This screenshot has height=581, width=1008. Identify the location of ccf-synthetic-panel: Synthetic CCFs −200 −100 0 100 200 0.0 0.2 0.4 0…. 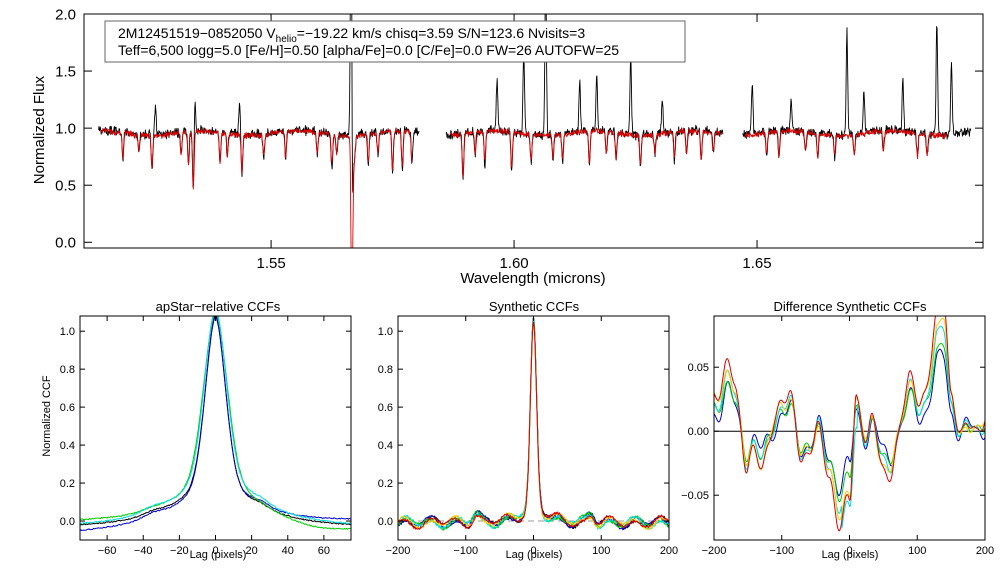
(528, 430).